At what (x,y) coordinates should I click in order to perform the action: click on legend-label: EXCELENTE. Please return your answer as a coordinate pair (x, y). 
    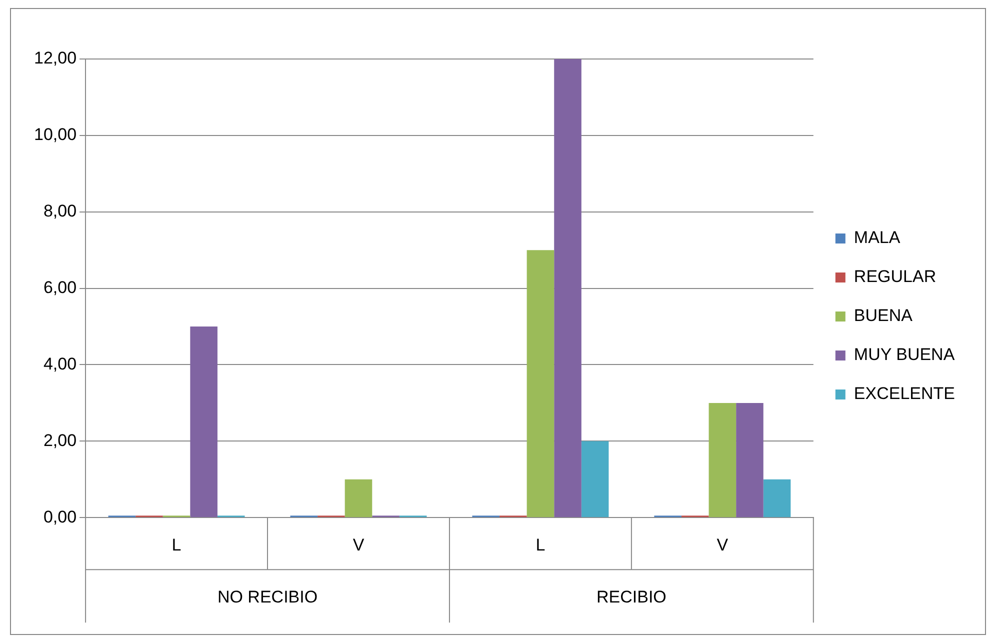
    Looking at the image, I should click on (905, 394).